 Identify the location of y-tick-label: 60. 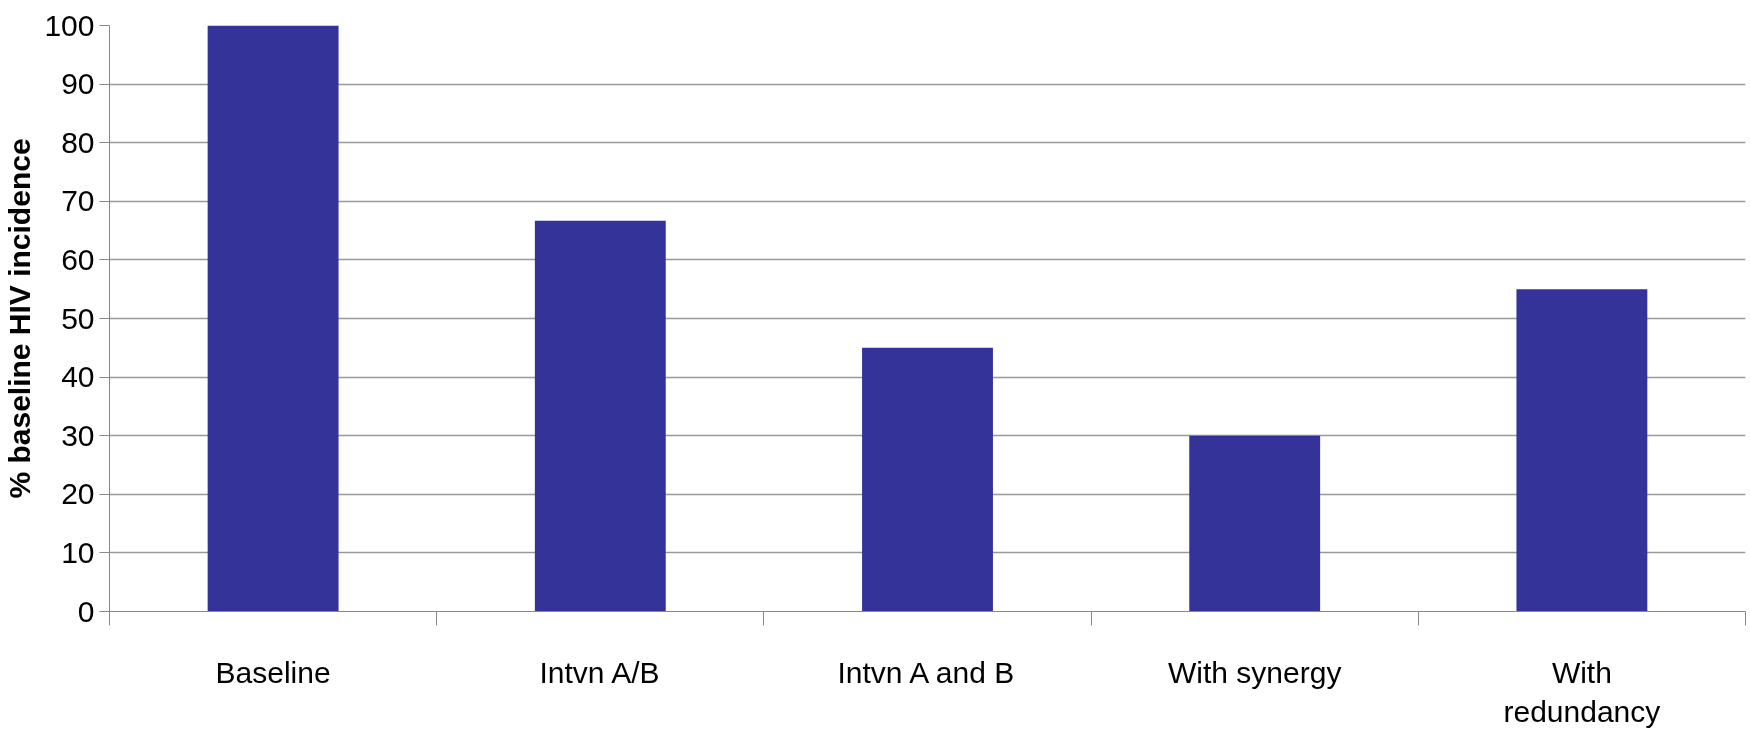
(78, 259).